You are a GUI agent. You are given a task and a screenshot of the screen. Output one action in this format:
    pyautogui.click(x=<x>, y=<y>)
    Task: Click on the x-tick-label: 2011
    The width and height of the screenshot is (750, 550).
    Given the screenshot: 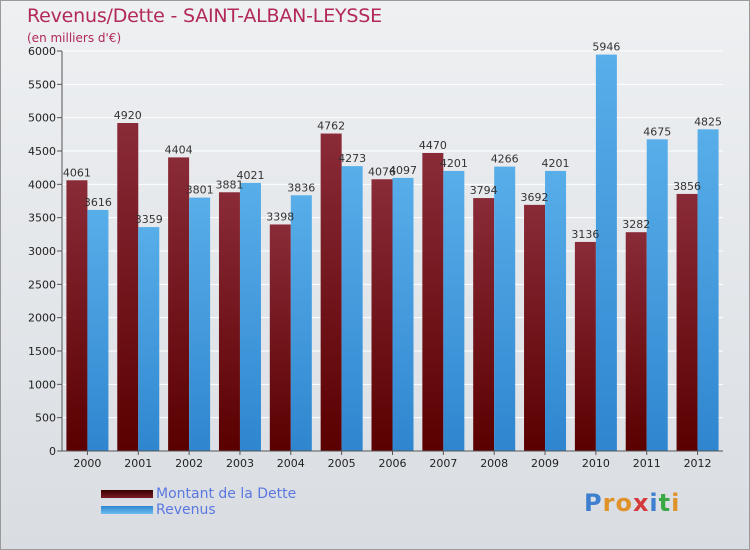 What is the action you would take?
    pyautogui.click(x=647, y=463)
    